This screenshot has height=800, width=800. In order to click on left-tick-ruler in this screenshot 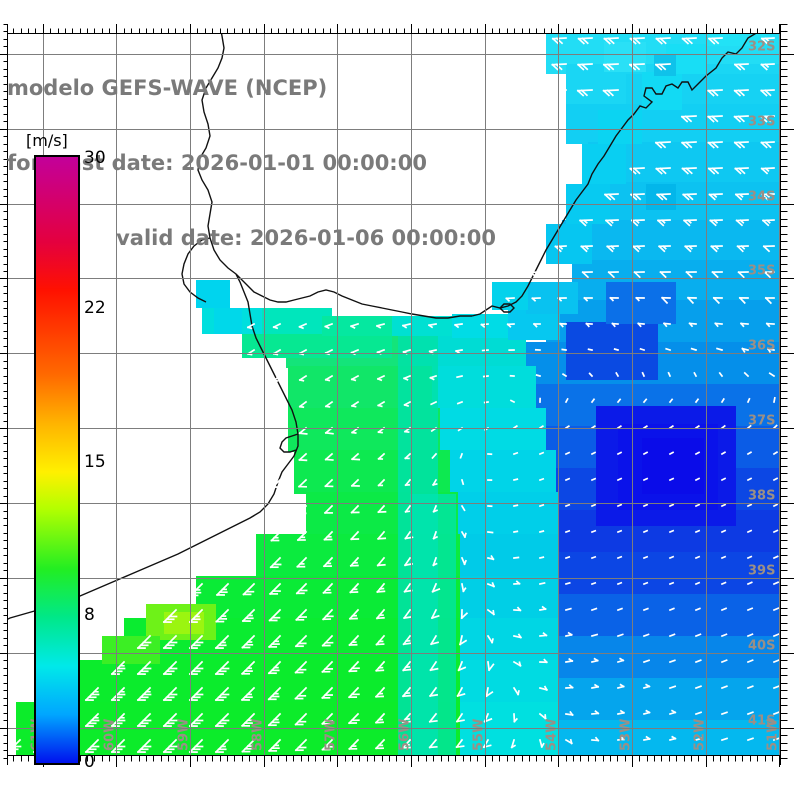, I will do `click(4, 394)`.